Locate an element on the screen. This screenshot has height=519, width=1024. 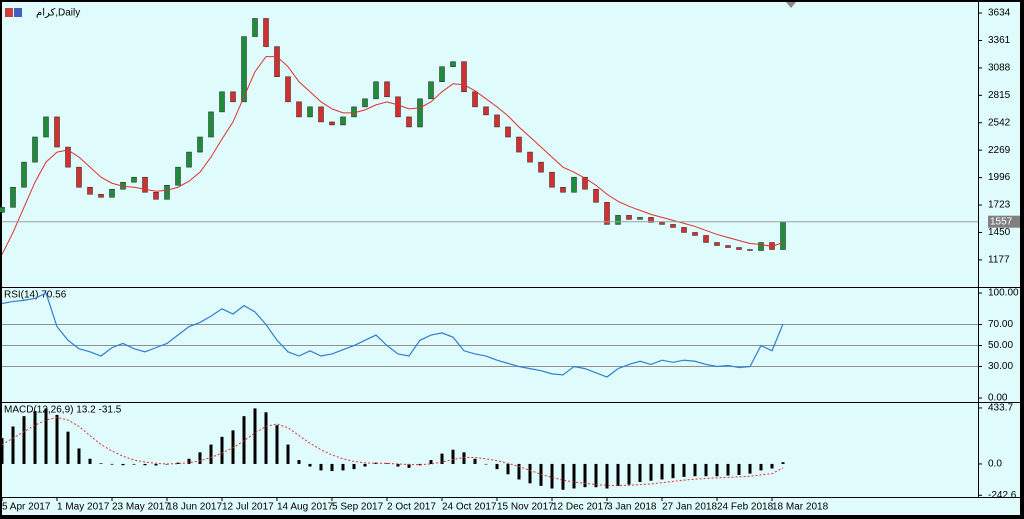
y-tick-label: 1177 is located at coordinates (999, 260).